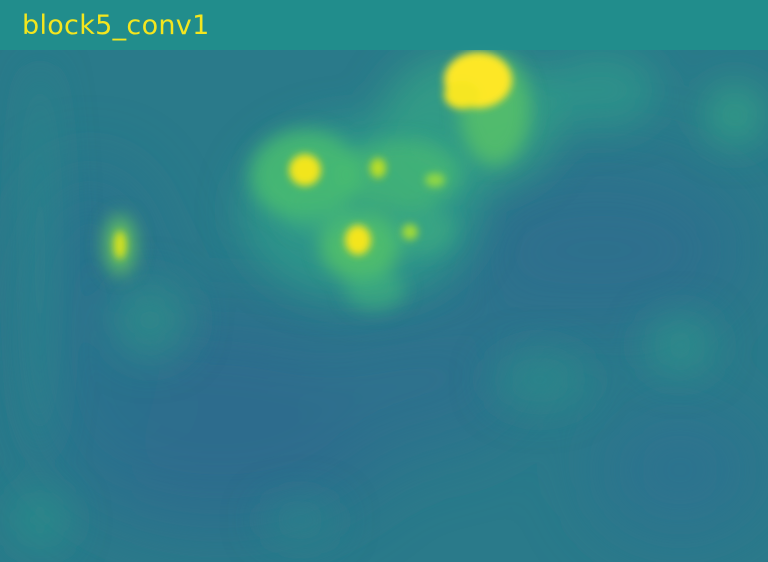 This screenshot has height=562, width=768. I want to click on peak-center, so click(358, 240).